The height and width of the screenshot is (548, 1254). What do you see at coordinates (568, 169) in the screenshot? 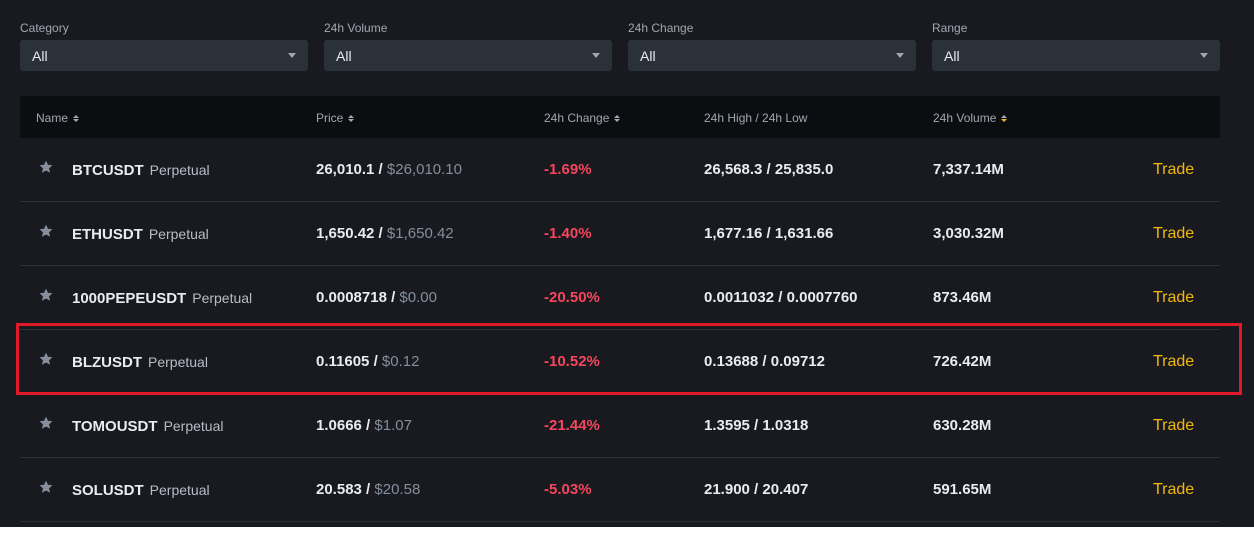
I see `change-cell: -1.69%` at bounding box center [568, 169].